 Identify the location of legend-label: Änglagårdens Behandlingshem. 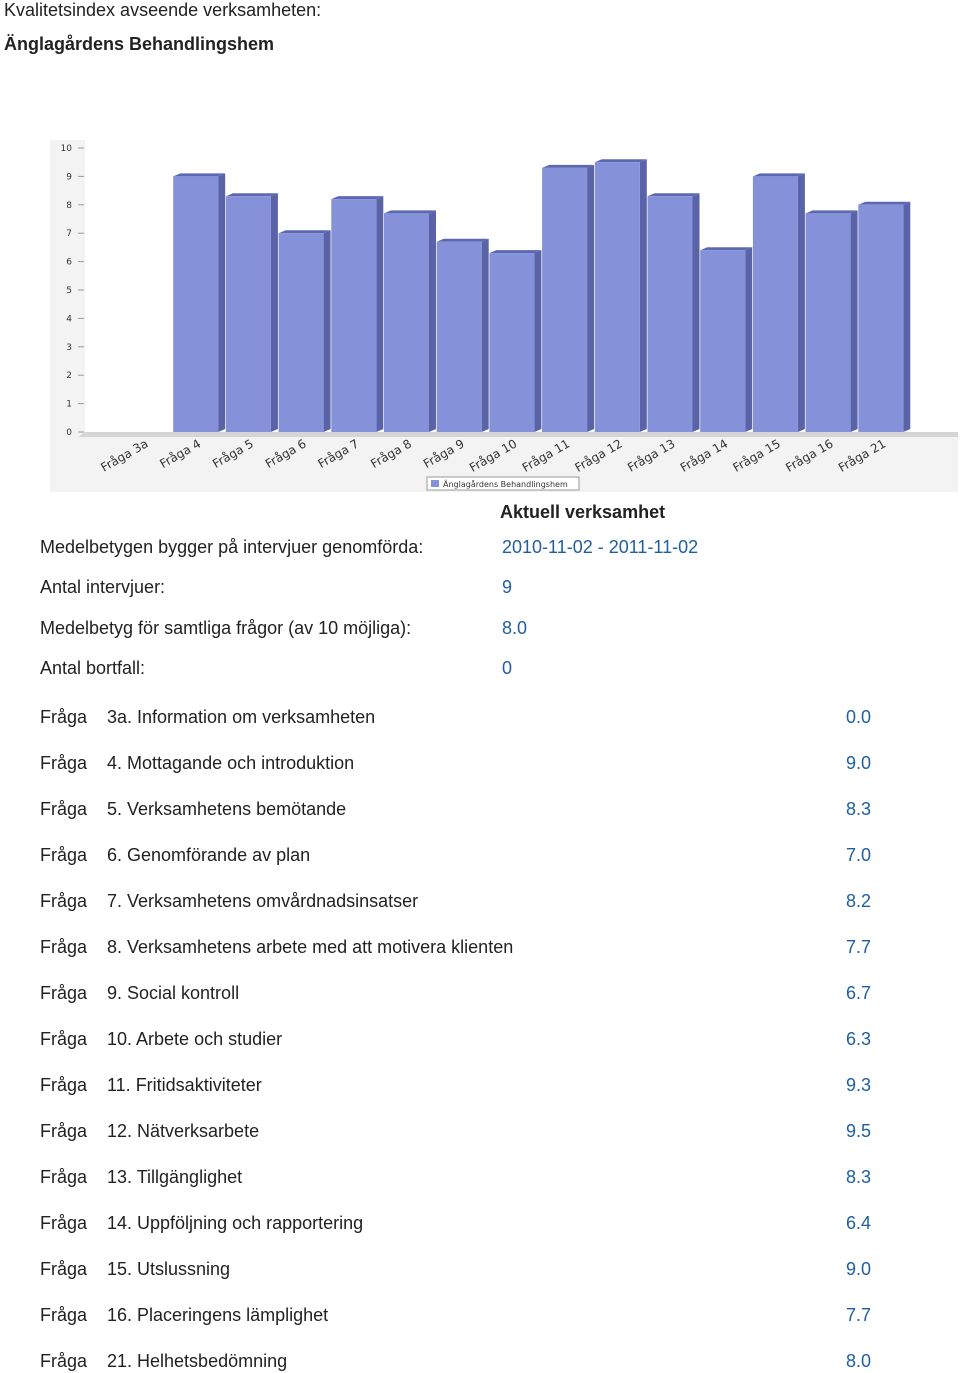
(505, 484).